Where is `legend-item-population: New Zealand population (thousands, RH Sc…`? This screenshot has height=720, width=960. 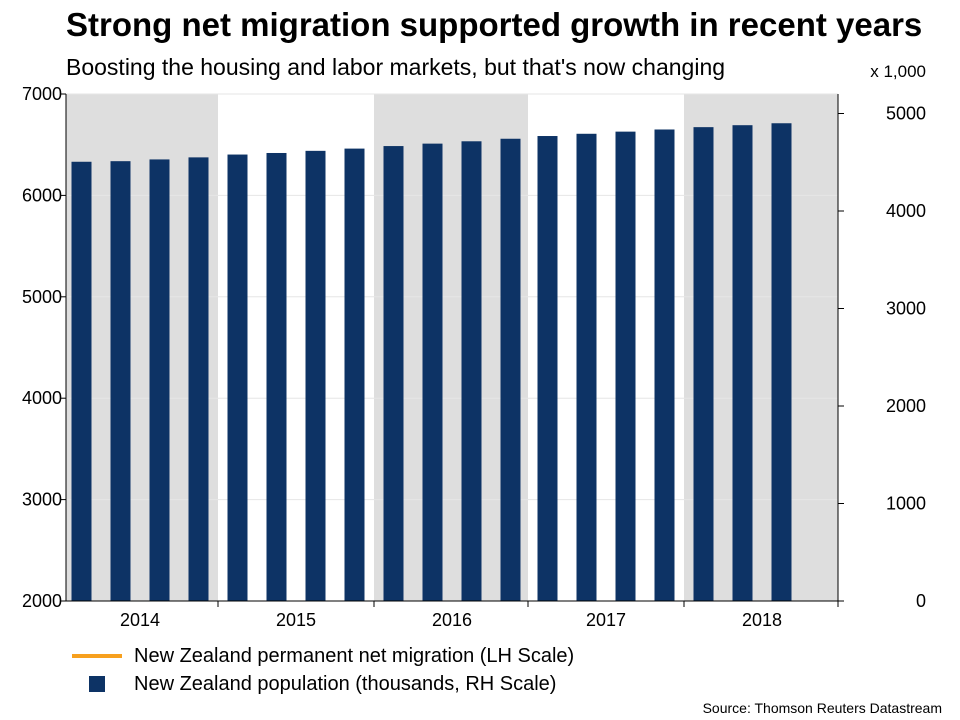 legend-item-population: New Zealand population (thousands, RH Sc… is located at coordinates (323, 684).